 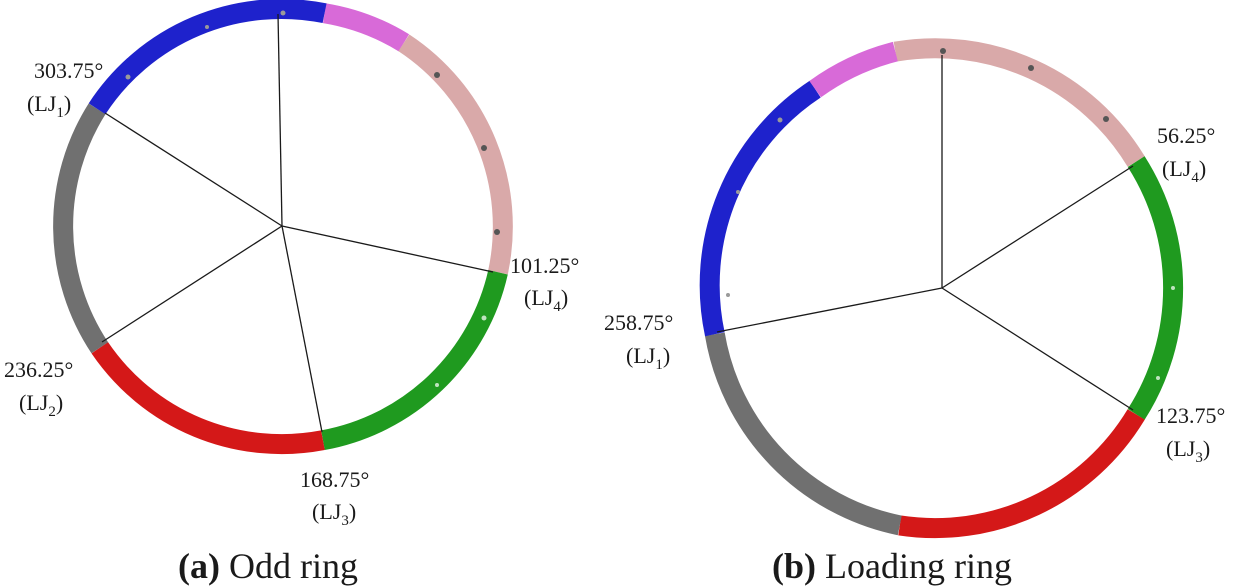 What do you see at coordinates (208, 398) in the screenshot?
I see `ring-a-segment-red` at bounding box center [208, 398].